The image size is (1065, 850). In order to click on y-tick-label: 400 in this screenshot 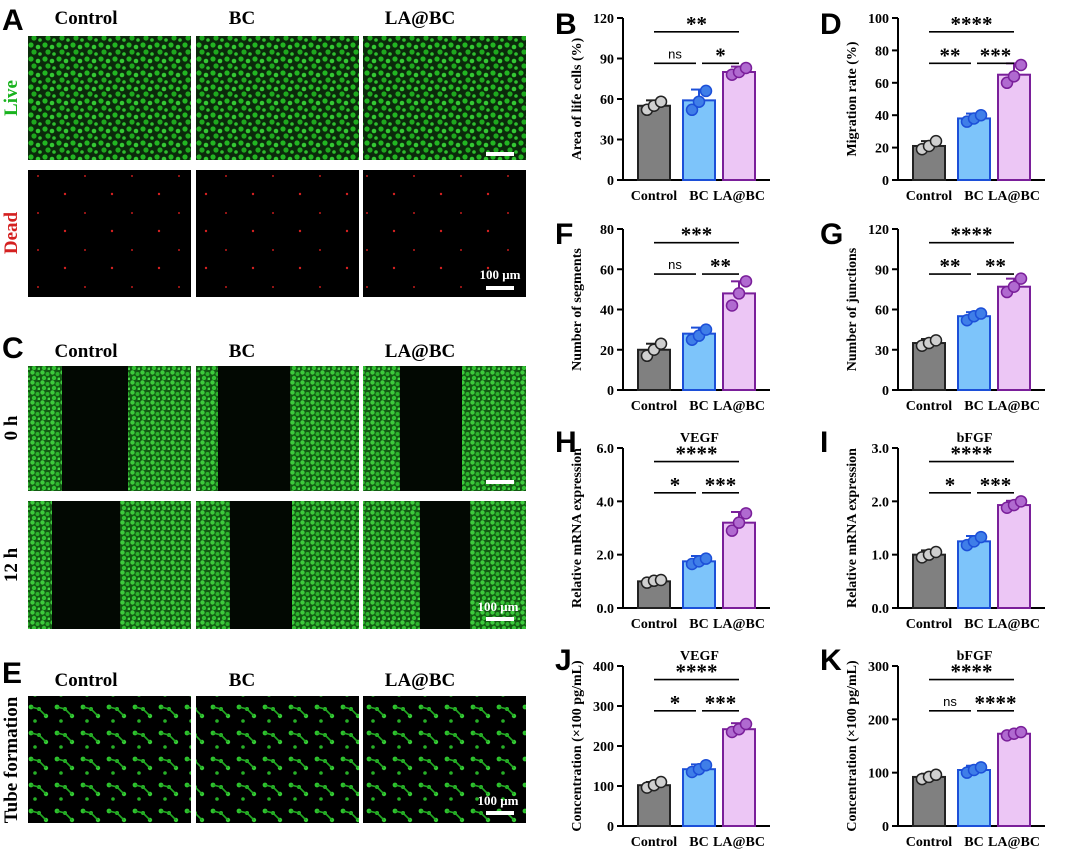, I will do `click(603, 667)`.